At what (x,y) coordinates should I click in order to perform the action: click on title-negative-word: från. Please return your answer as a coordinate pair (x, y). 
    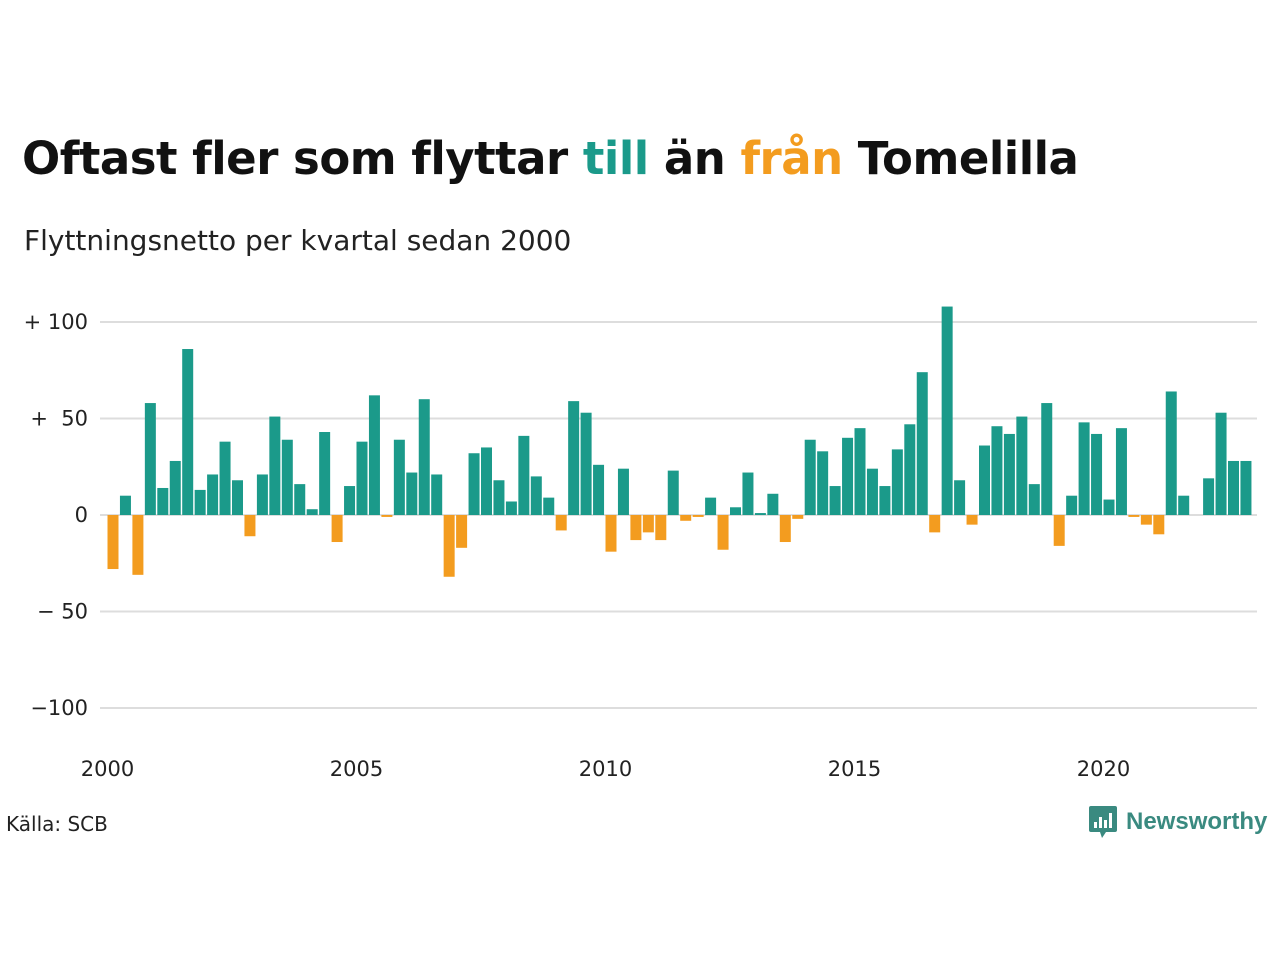
    Looking at the image, I should click on (791, 158).